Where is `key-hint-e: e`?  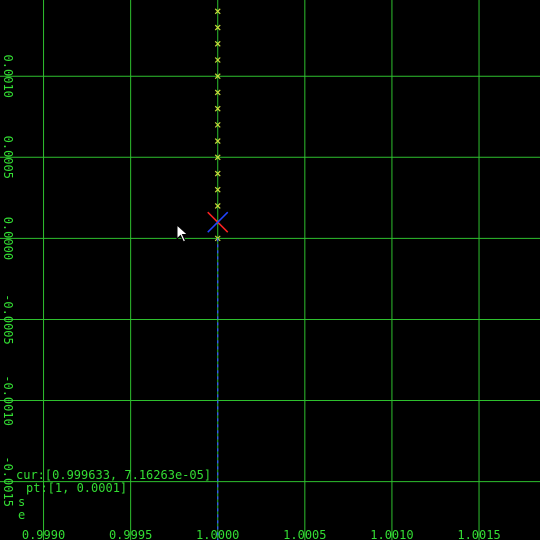
key-hint-e: e is located at coordinates (22, 515).